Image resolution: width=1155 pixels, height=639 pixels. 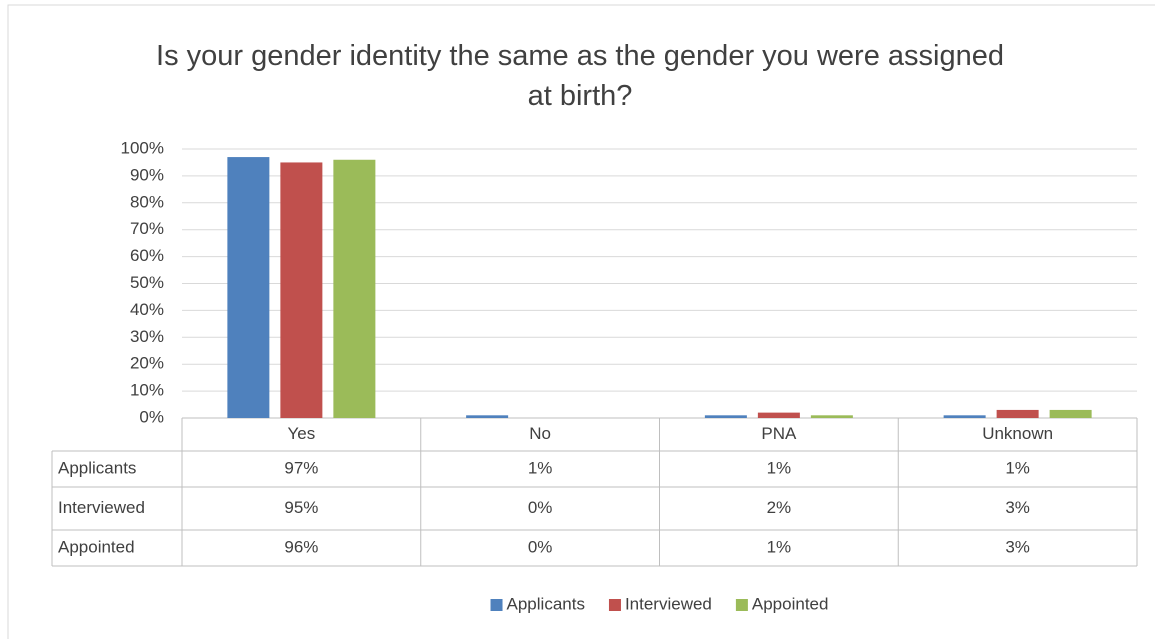 What do you see at coordinates (1017, 433) in the screenshot?
I see `x-tick-label: Unknown` at bounding box center [1017, 433].